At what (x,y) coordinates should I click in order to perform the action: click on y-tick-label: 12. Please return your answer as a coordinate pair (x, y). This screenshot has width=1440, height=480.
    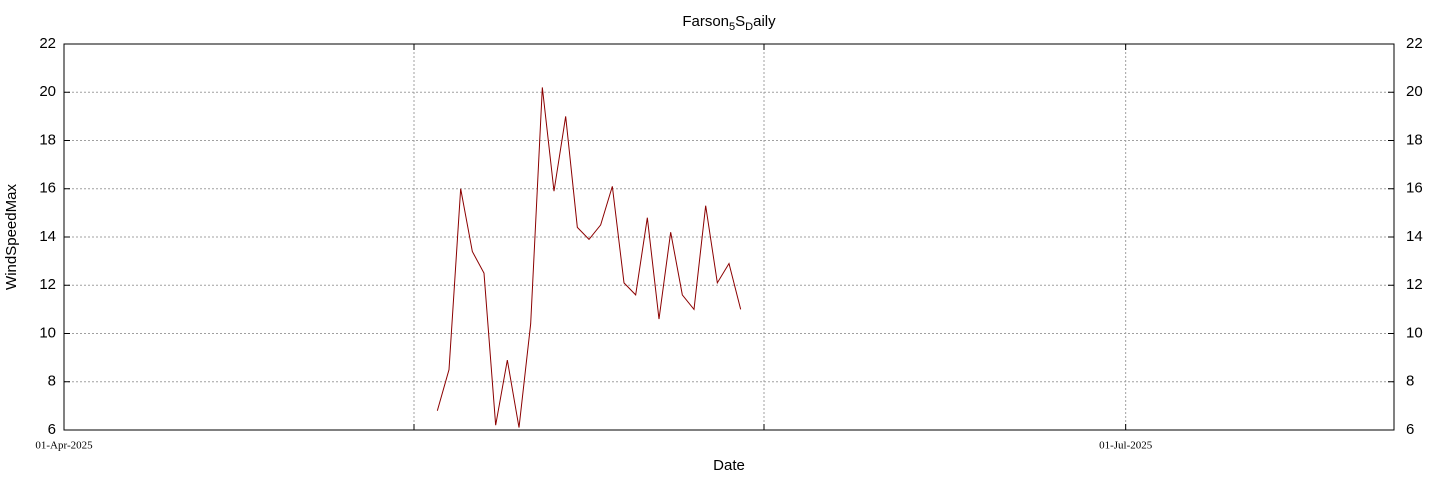
    Looking at the image, I should click on (47, 284).